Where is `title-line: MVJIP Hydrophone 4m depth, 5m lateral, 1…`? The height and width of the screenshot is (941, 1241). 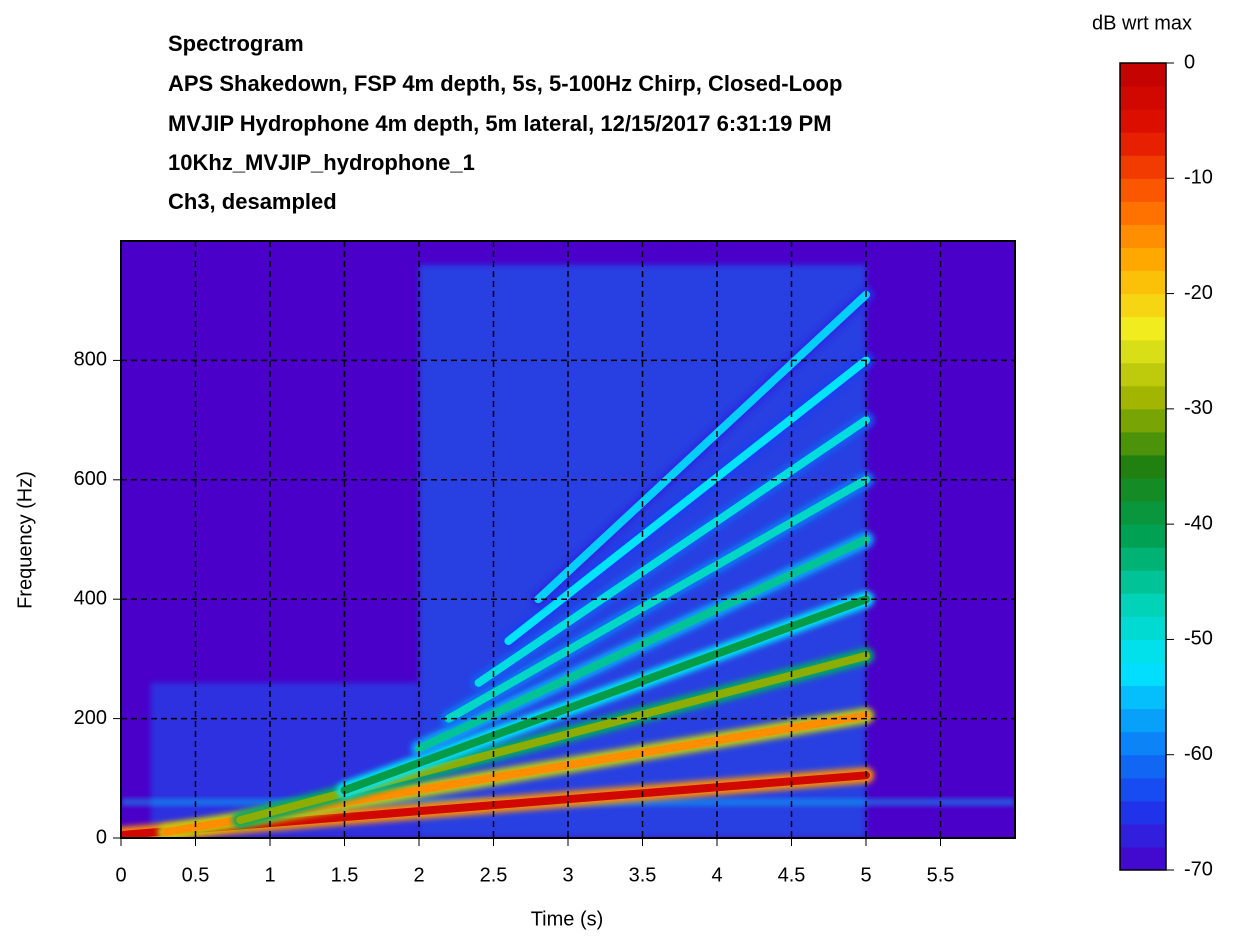
title-line: MVJIP Hydrophone 4m depth, 5m lateral, 1… is located at coordinates (500, 123).